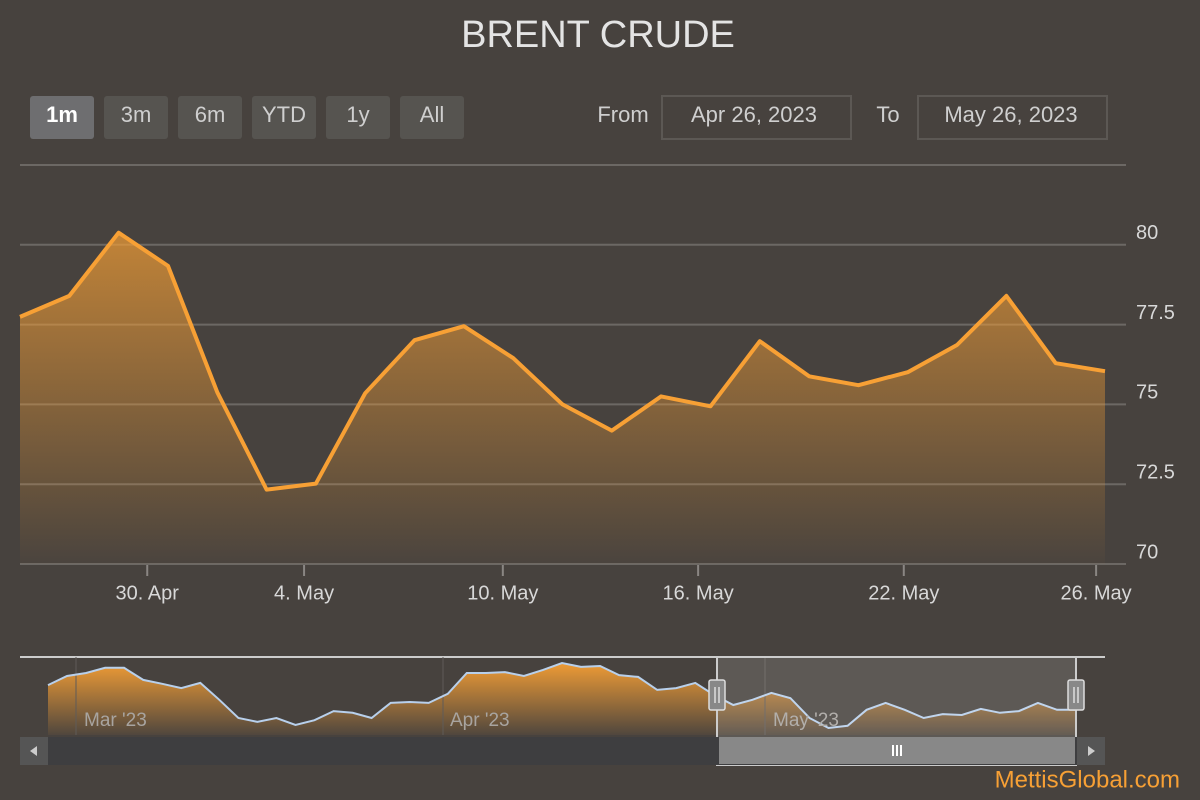 Image resolution: width=1200 pixels, height=800 pixels. I want to click on x-tick-label: 10. May, so click(502, 593).